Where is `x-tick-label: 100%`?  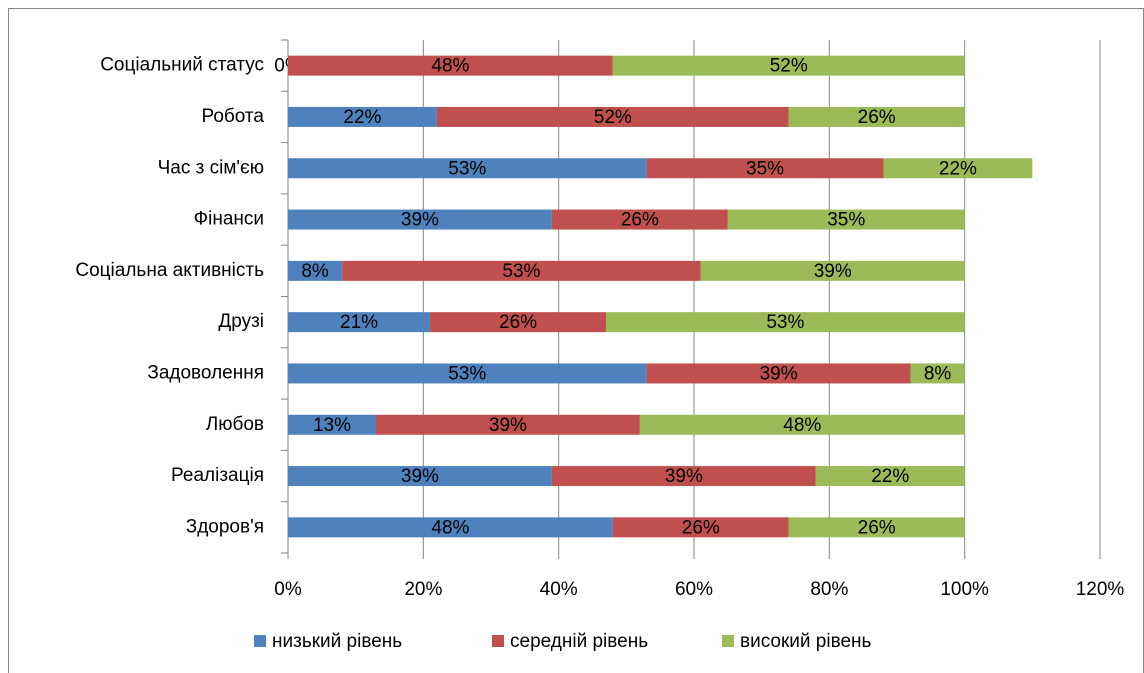
x-tick-label: 100% is located at coordinates (964, 589).